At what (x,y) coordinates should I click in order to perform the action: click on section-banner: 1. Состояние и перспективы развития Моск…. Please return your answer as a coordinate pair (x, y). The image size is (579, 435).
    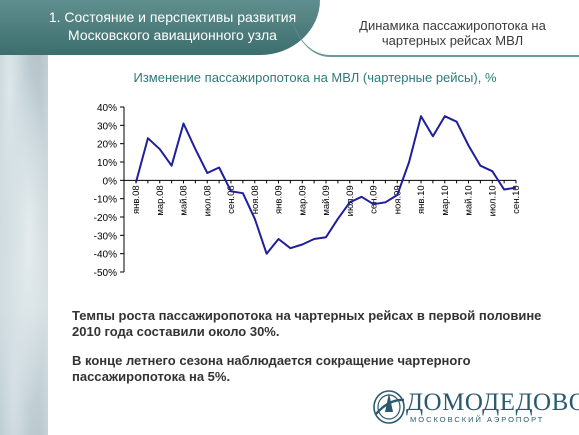
    Looking at the image, I should click on (160, 27).